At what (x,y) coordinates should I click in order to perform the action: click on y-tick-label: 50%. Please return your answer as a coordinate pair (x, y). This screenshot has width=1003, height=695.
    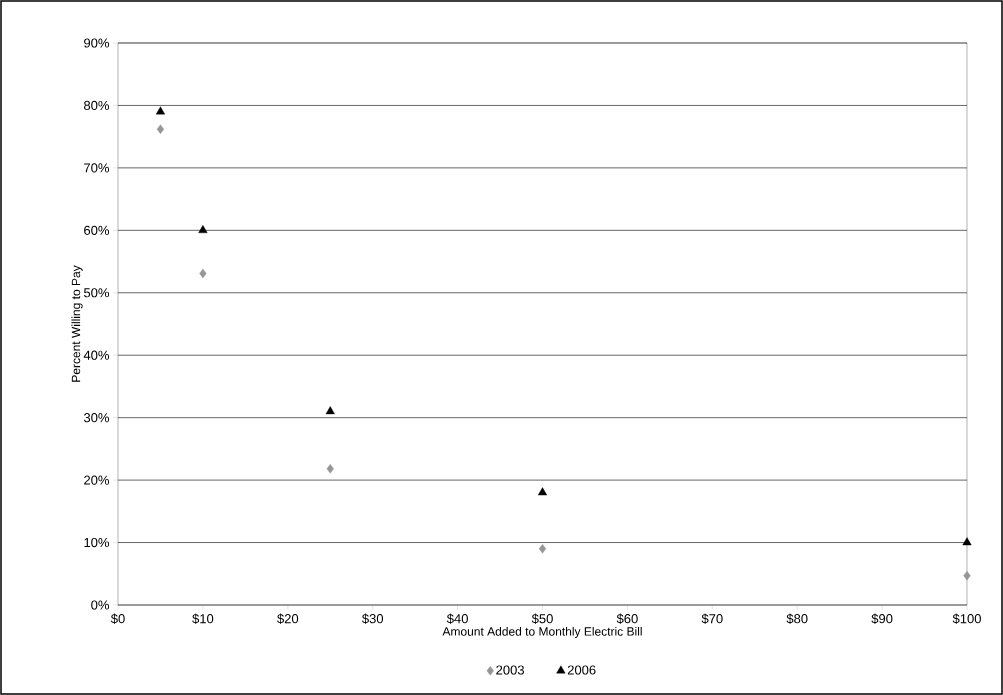
    Looking at the image, I should click on (96, 293).